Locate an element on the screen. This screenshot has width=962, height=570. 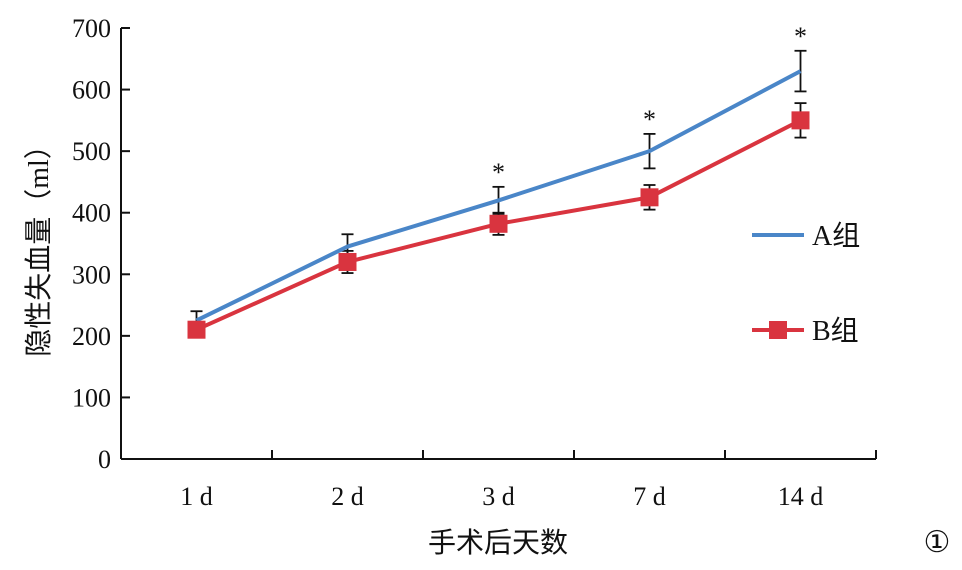
y-axis-title: 隐性失血量（ml） is located at coordinates (39, 244).